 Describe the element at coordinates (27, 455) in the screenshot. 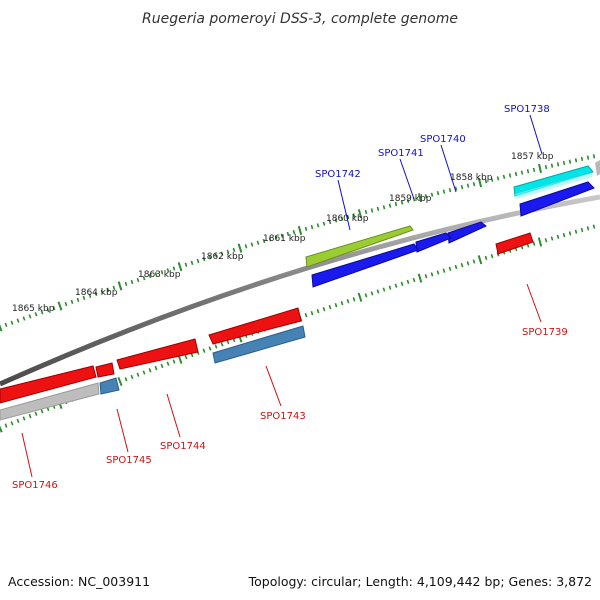

I see `leader-spo1746` at that location.